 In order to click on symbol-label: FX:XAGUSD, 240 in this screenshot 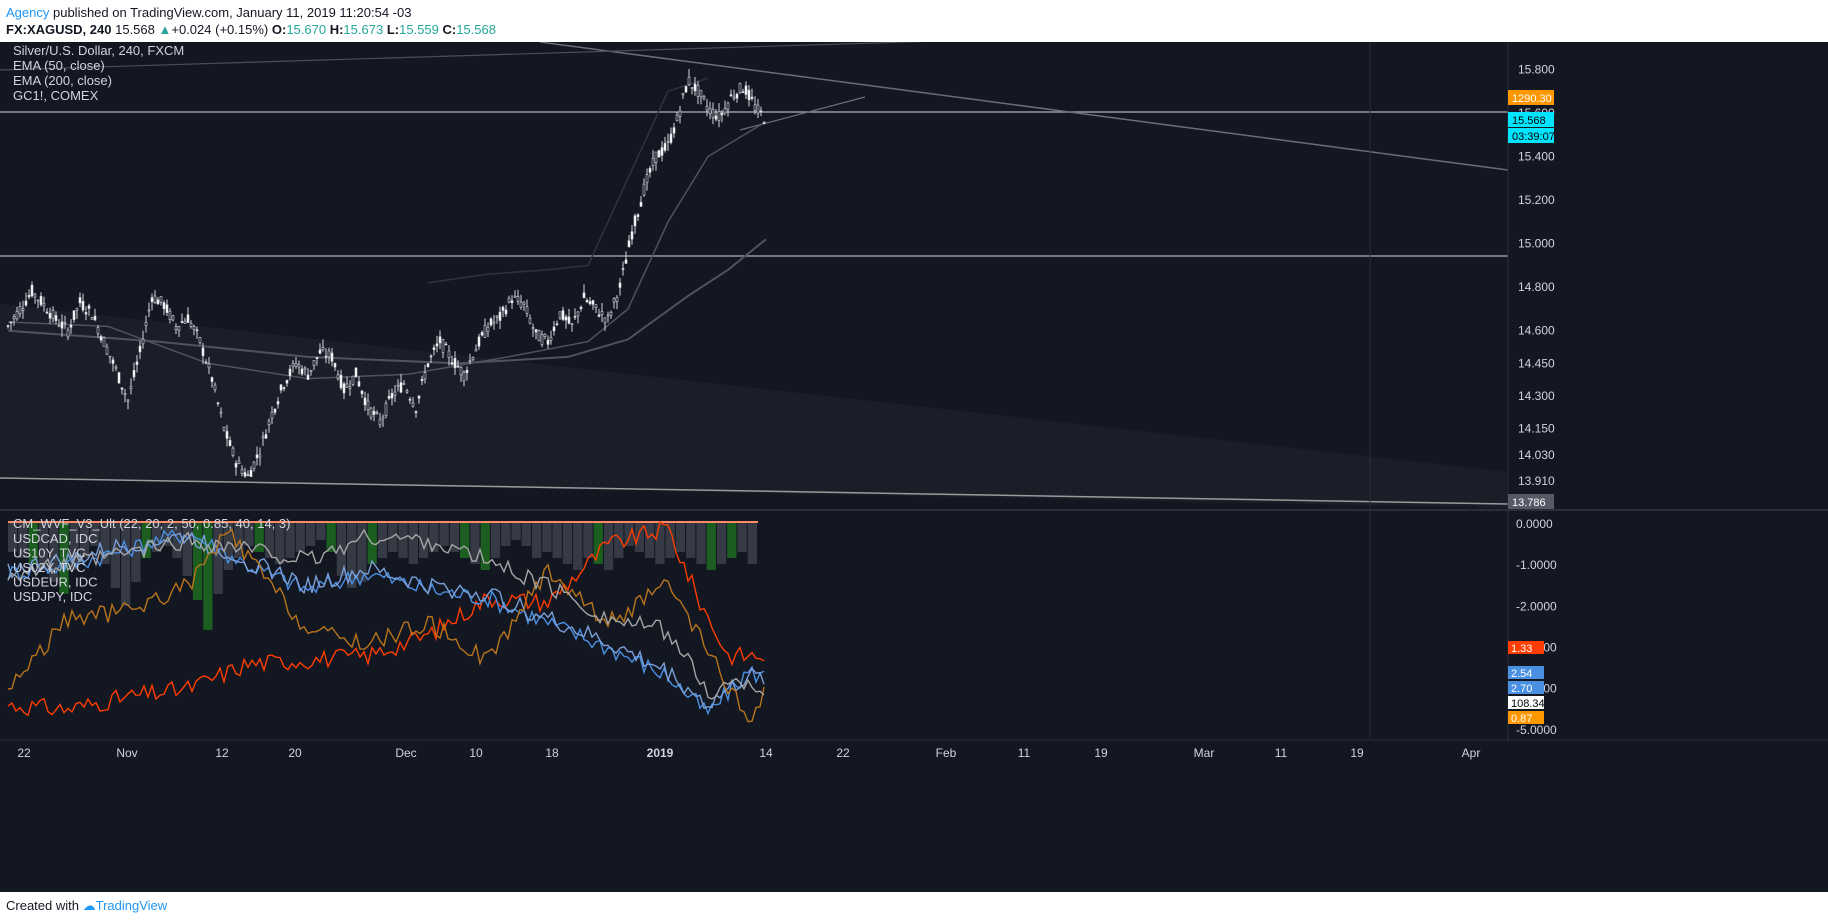, I will do `click(59, 29)`.